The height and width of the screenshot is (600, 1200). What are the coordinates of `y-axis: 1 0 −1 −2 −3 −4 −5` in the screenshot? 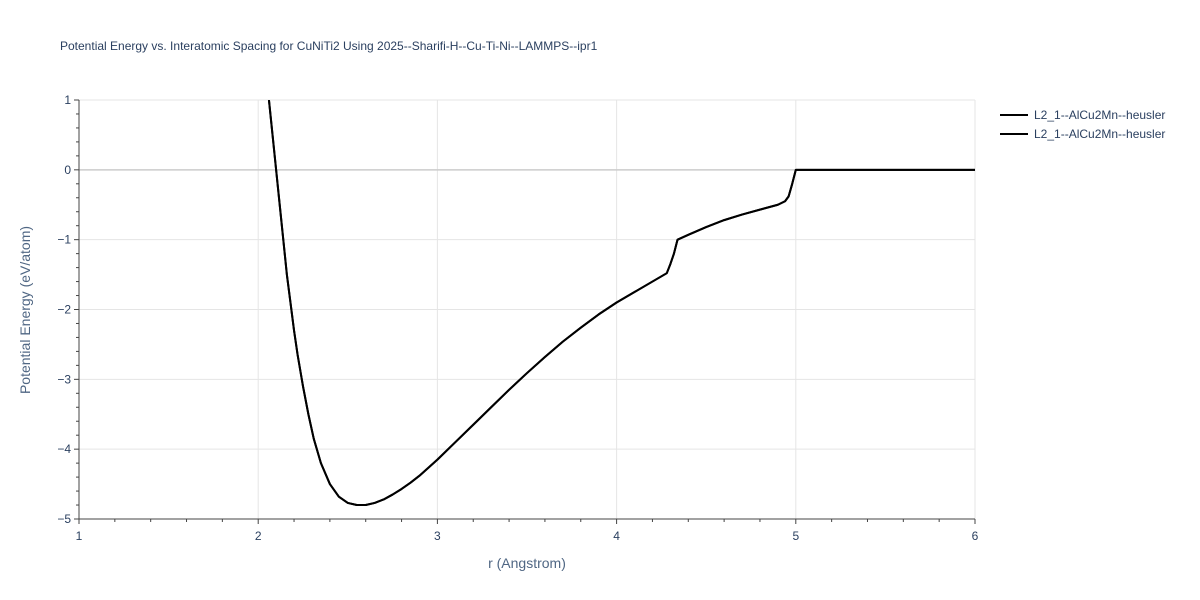 It's located at (68, 309).